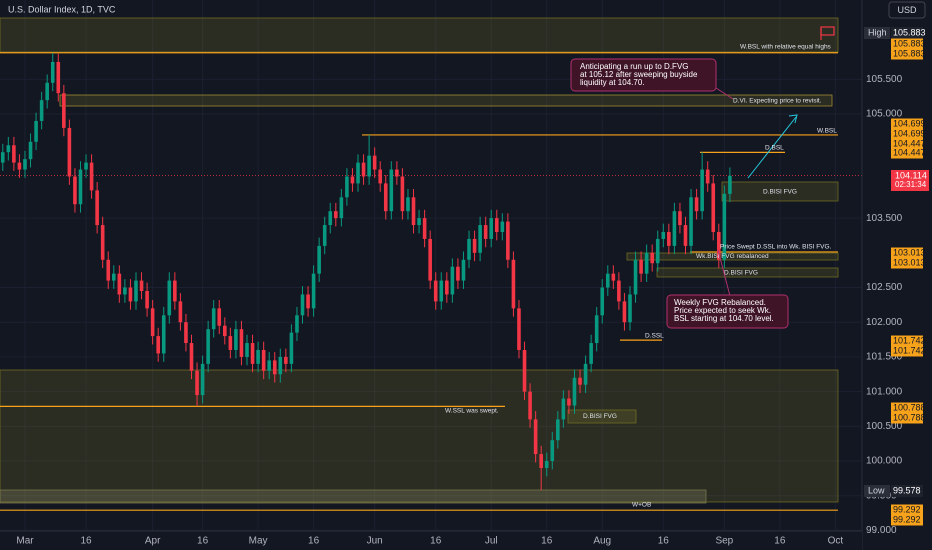  What do you see at coordinates (654, 336) in the screenshot?
I see `annotation: D.SSL` at bounding box center [654, 336].